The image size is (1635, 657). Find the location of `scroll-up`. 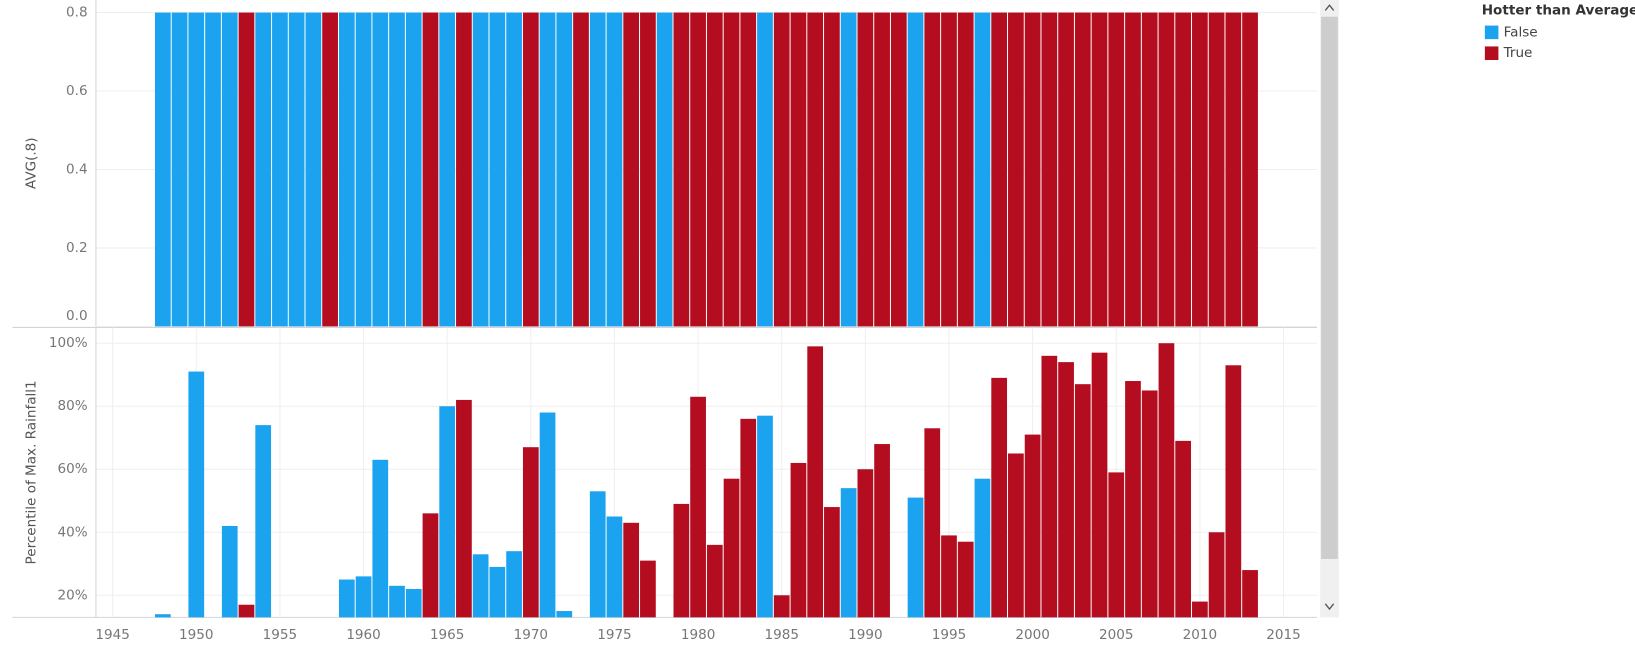

scroll-up is located at coordinates (1329, 7).